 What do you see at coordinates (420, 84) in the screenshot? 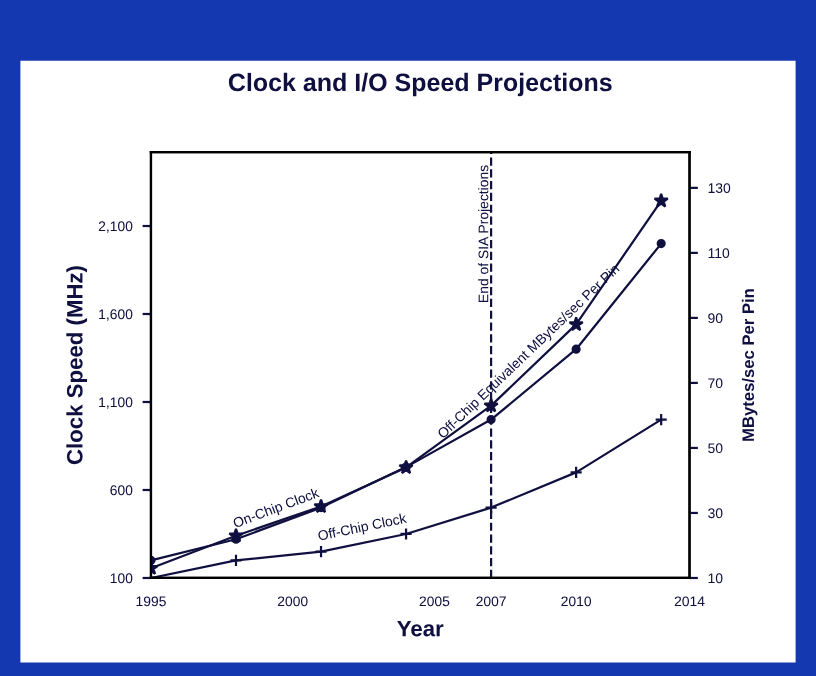
I see `chart-title: Clock and I/O Speed Projections` at bounding box center [420, 84].